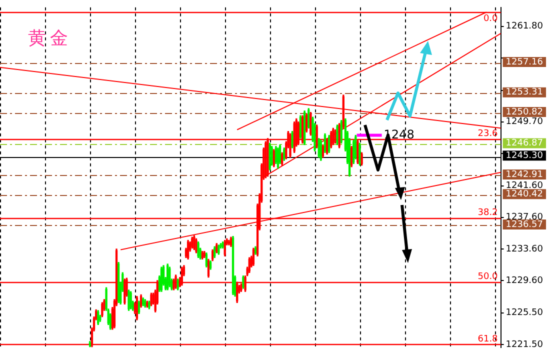 Image resolution: width=547 pixels, height=355 pixels. What do you see at coordinates (525, 281) in the screenshot?
I see `y-tick-label: 1229.60` at bounding box center [525, 281].